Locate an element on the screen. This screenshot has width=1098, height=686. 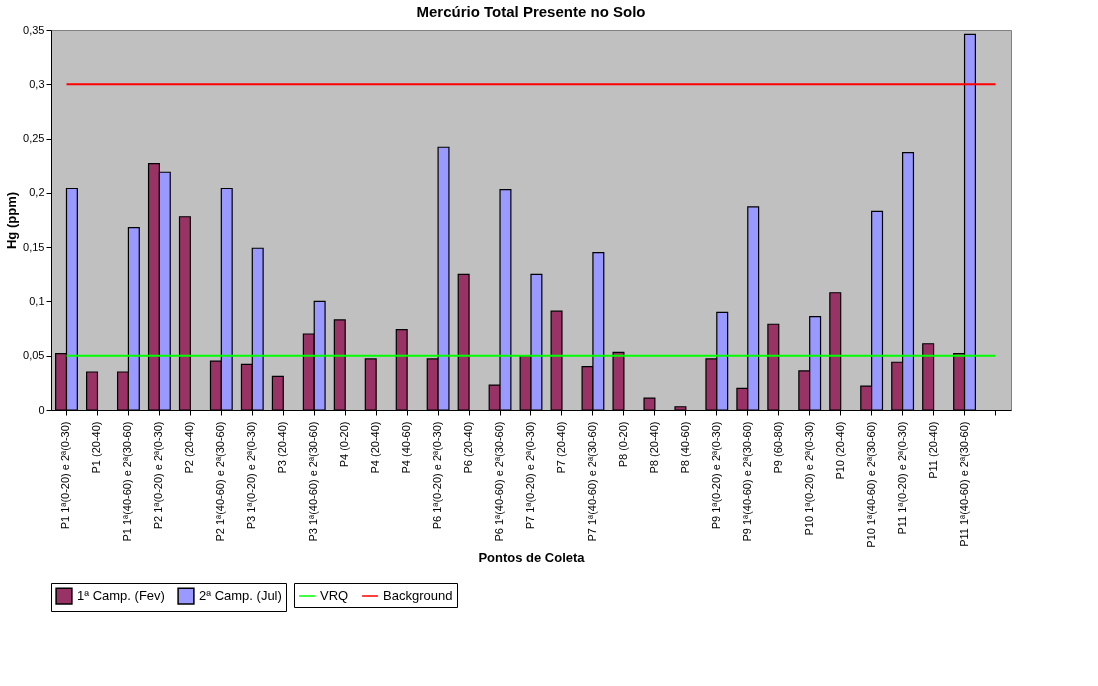
x-tick-label: P10 1ª(0-20) e 2ª(0-30) is located at coordinates (808, 478).